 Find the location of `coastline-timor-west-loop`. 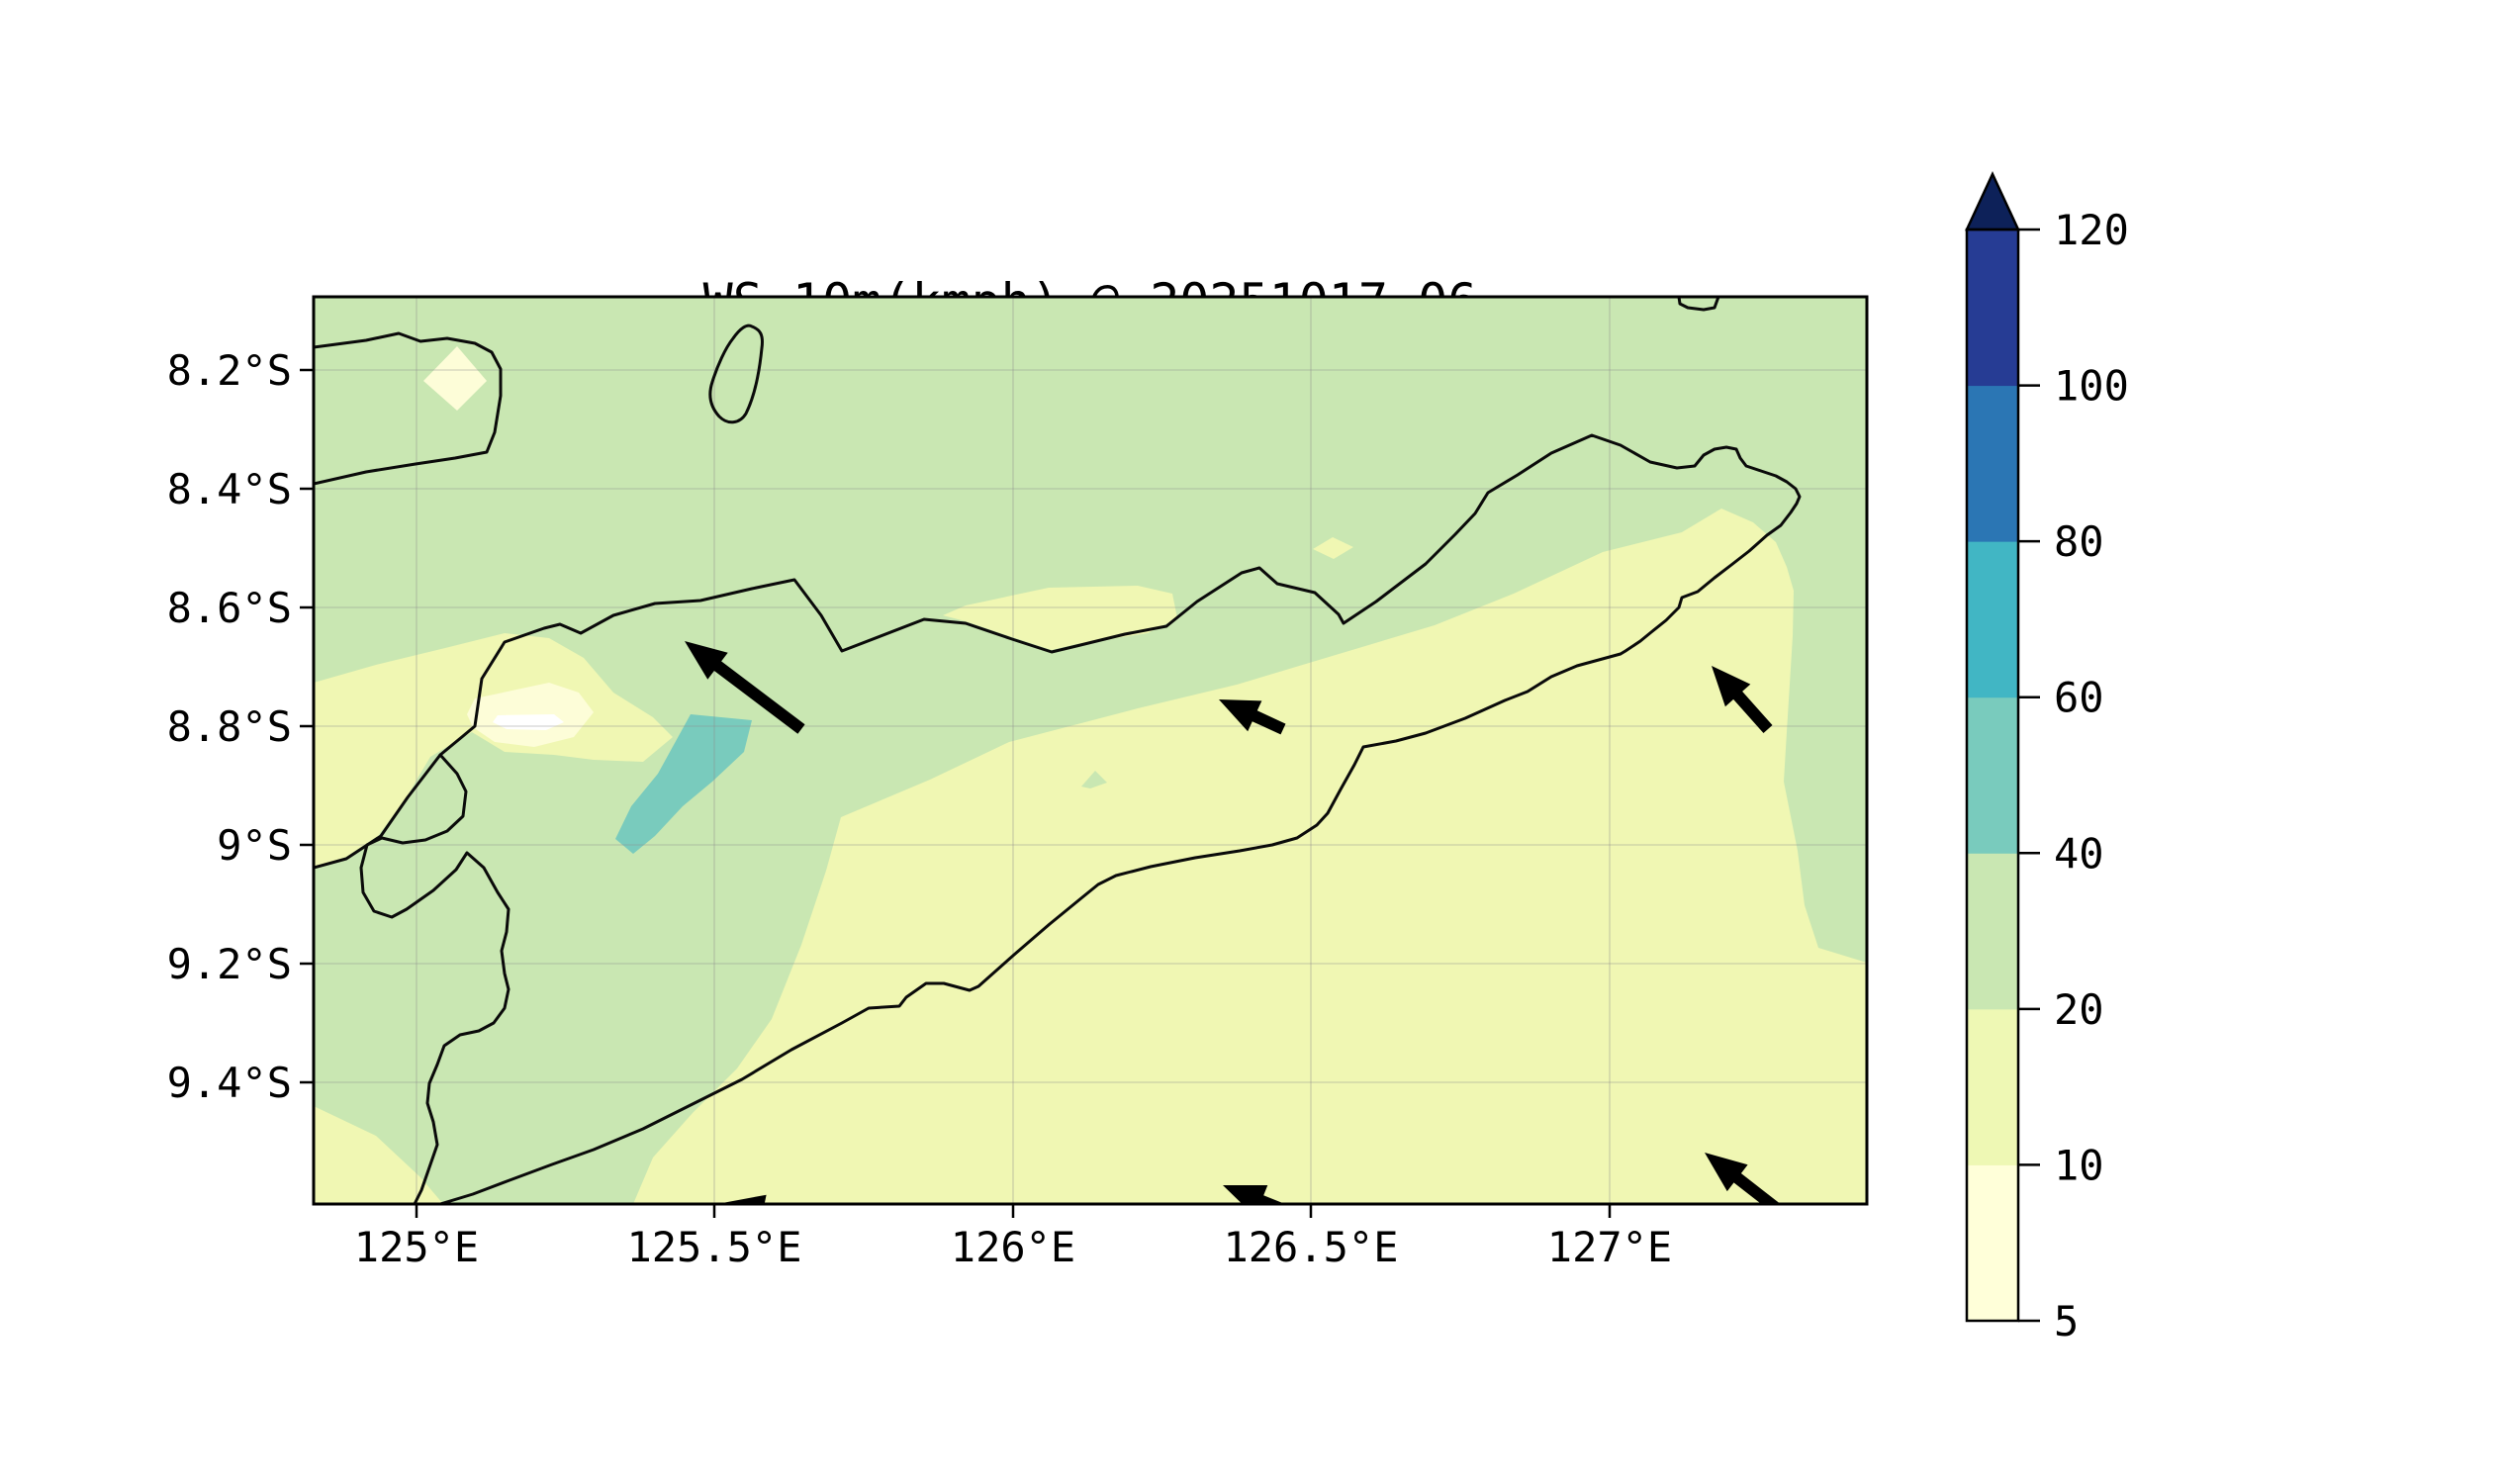

coastline-timor-west-loop is located at coordinates (434, 978).